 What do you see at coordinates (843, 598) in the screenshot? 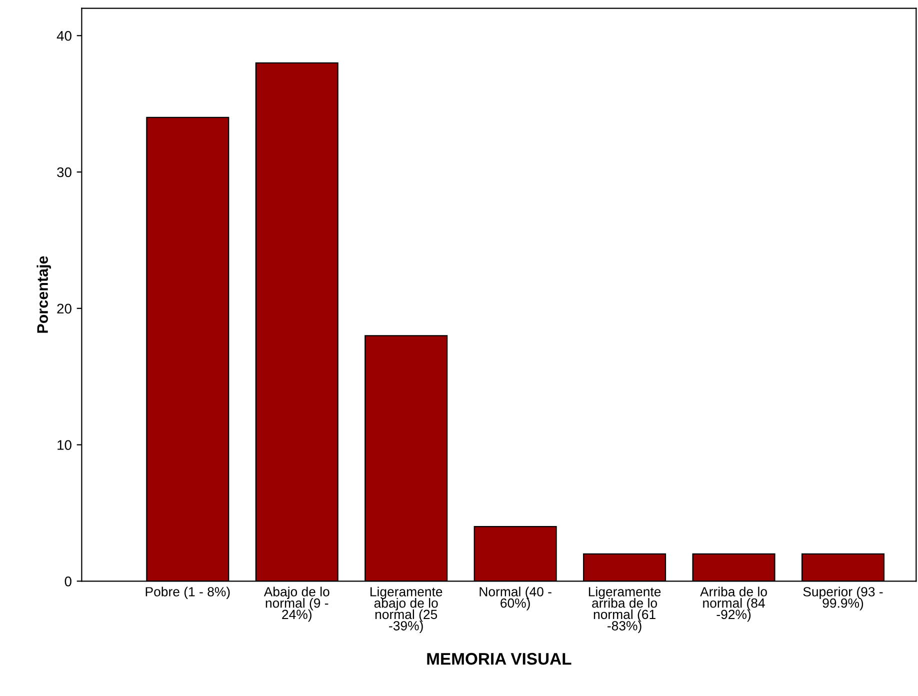
I see `x-tick-label: Superior (93 - 99.9%)` at bounding box center [843, 598].